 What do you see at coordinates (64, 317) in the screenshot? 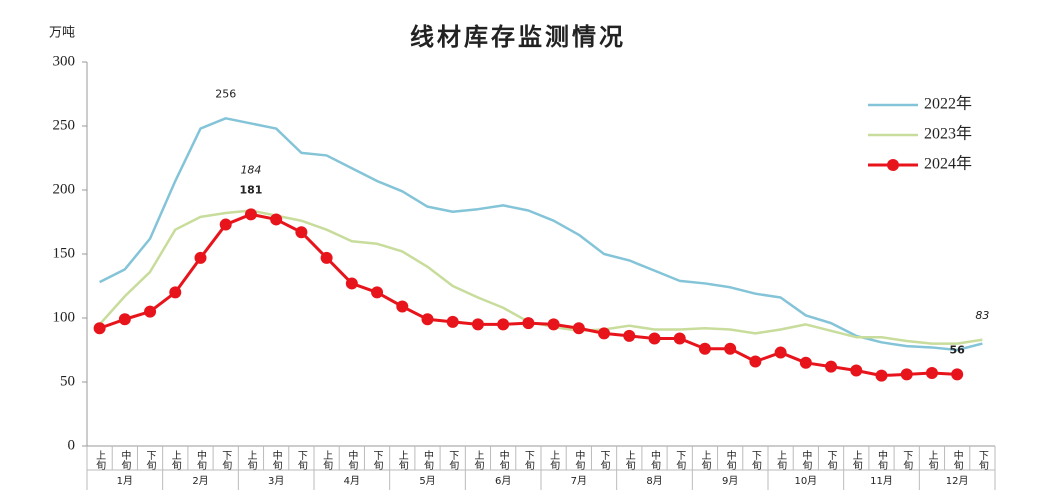
I see `y-tick-label: 100` at bounding box center [64, 317].